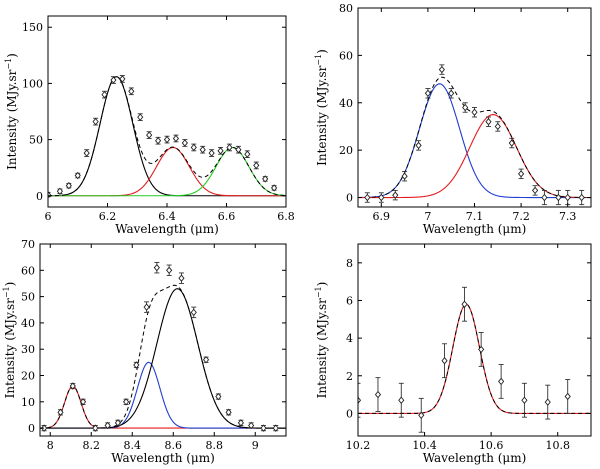  I want to click on y-tick-label: 50, so click(36, 140).